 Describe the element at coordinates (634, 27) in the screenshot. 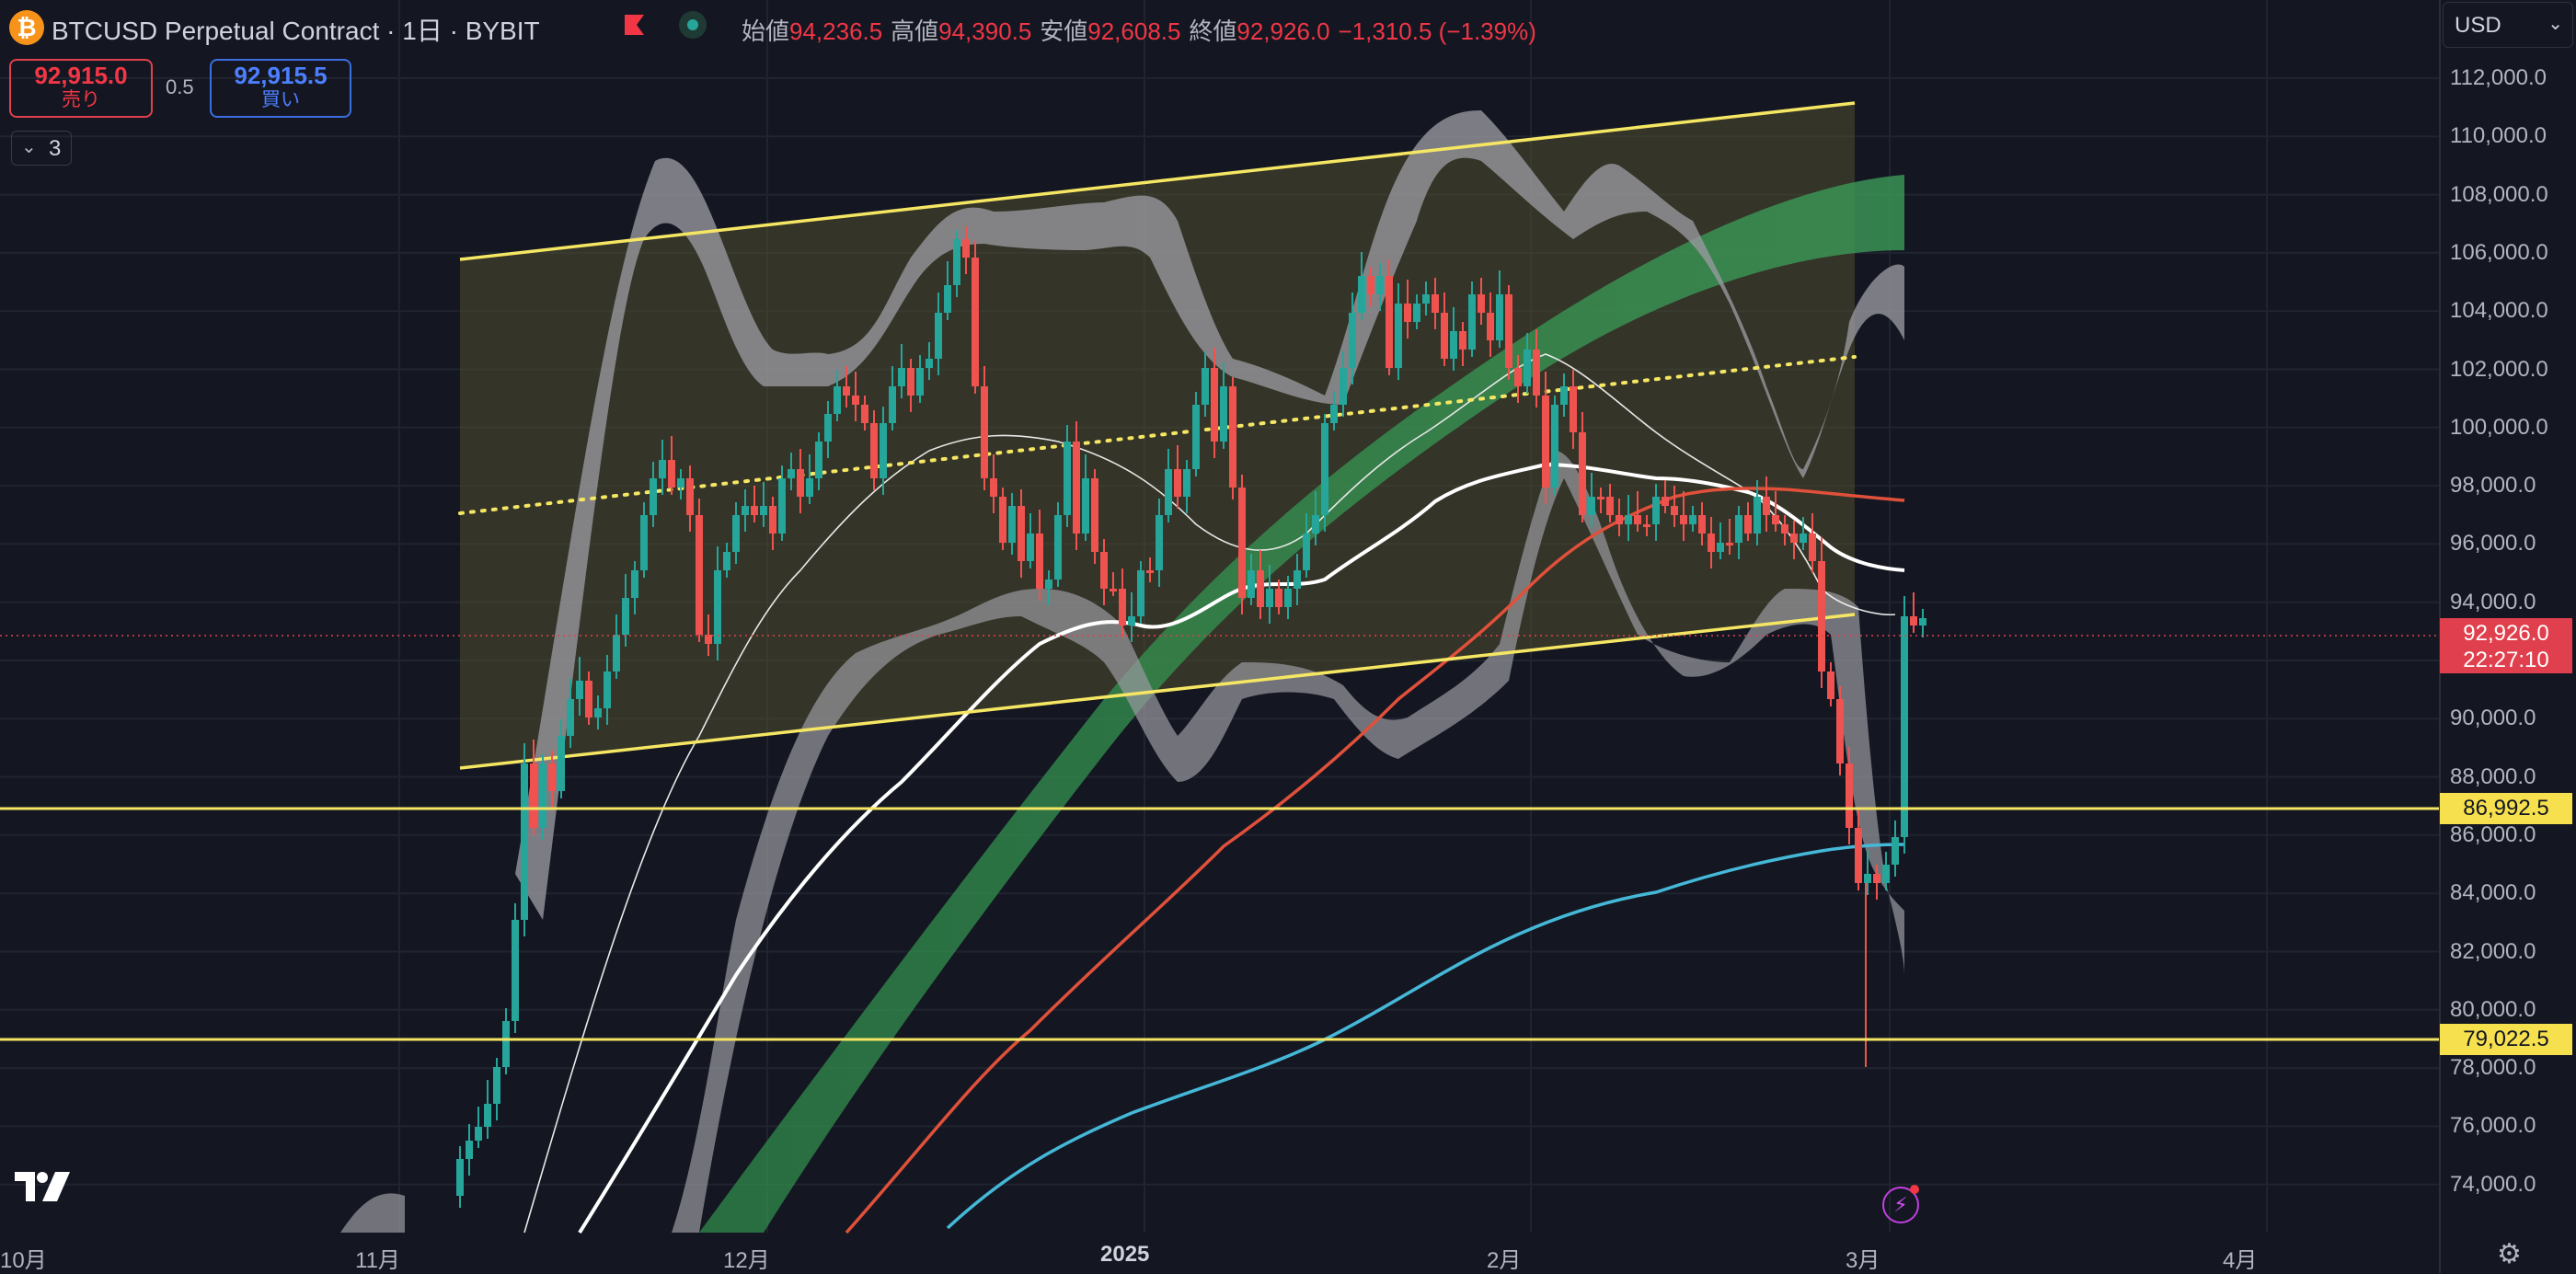

I see `flag-icon` at that location.